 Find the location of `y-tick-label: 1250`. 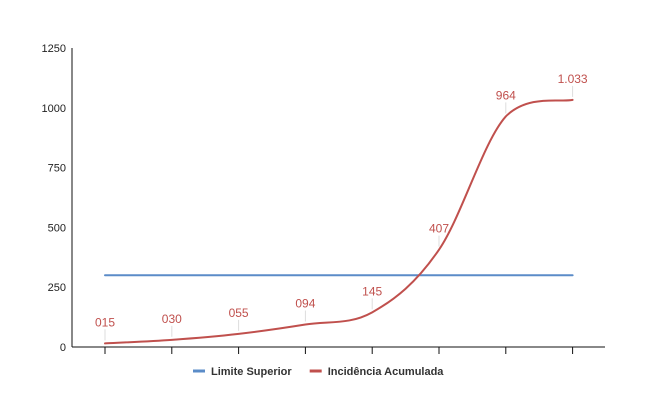

y-tick-label: 1250 is located at coordinates (54, 49).